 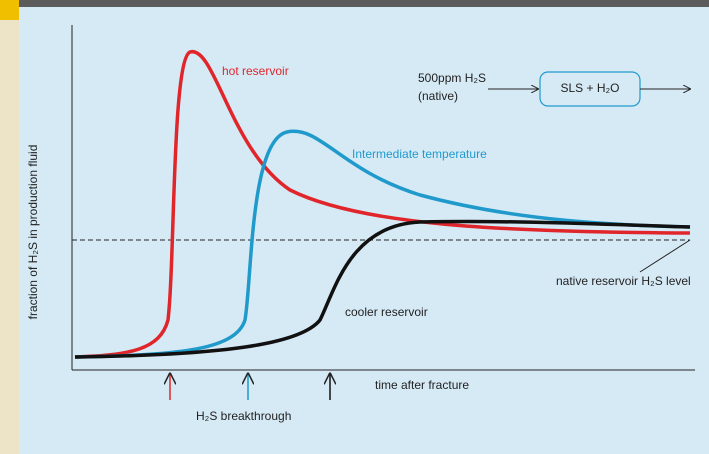 I want to click on y-axis-label: fraction of H₂S in production fluid, so click(x=33, y=232).